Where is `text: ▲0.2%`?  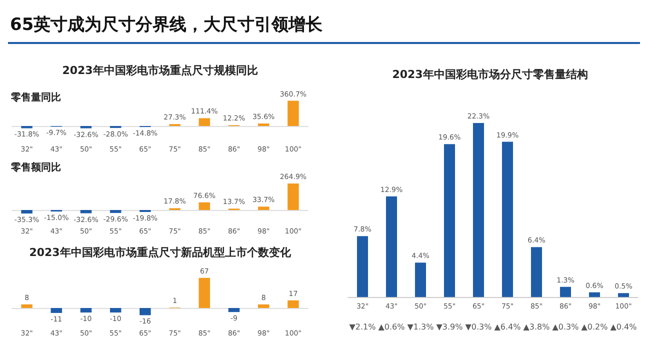
text: ▲0.2% is located at coordinates (594, 327).